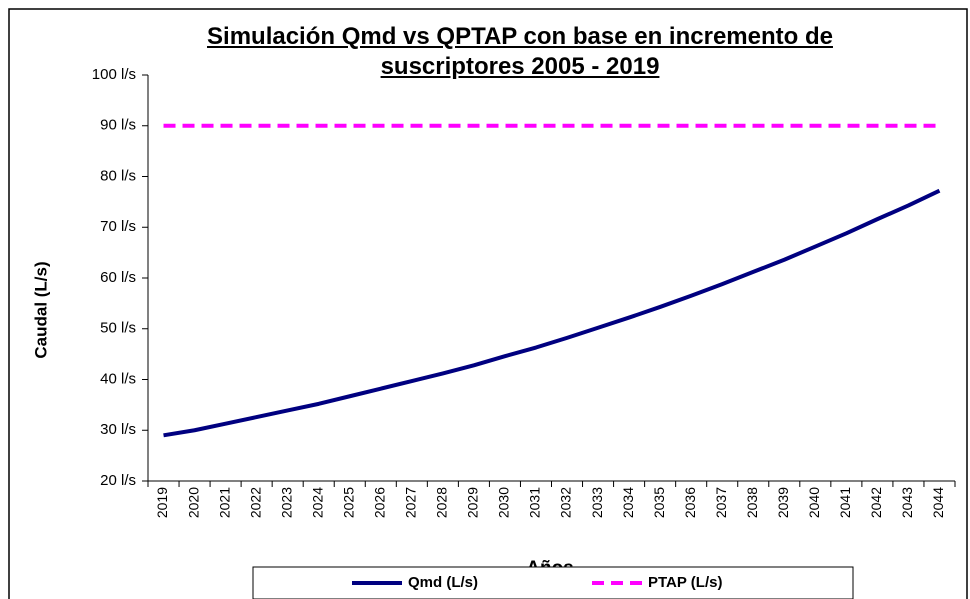 The image size is (970, 599). What do you see at coordinates (685, 582) in the screenshot?
I see `legend-label: PTAP (L/s)` at bounding box center [685, 582].